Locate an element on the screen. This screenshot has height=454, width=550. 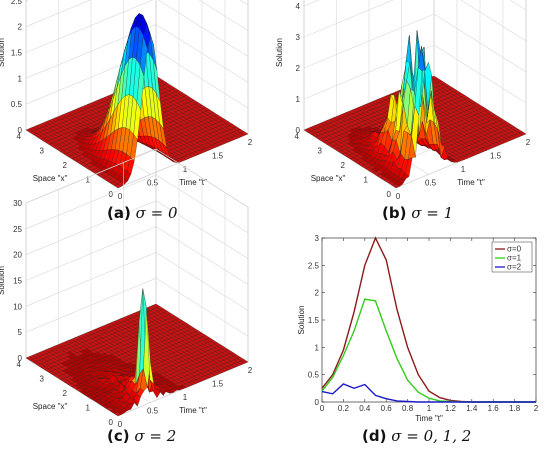
x-tick-label: 0.8 is located at coordinates (408, 408).